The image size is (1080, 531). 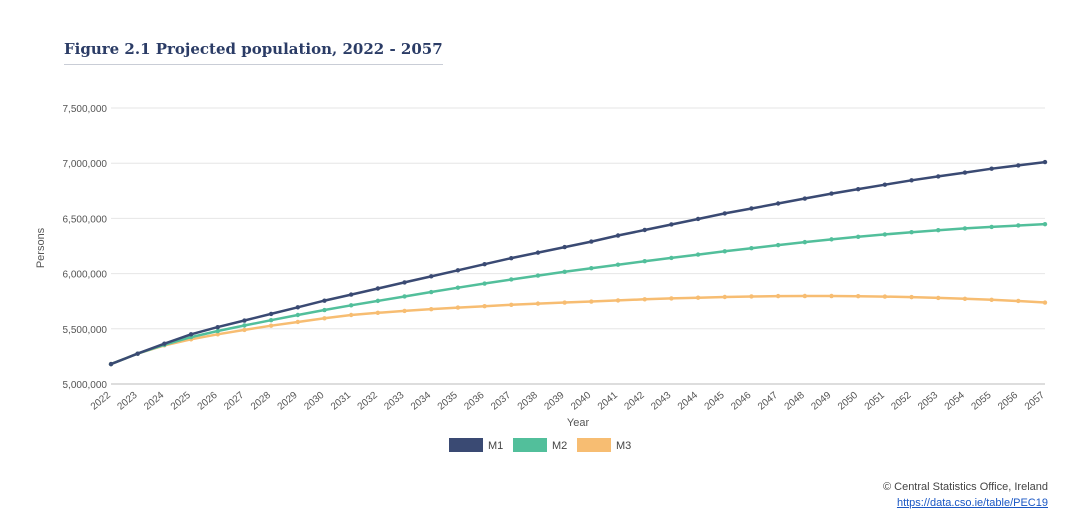 I want to click on x-tick-label: 2028, so click(x=261, y=401).